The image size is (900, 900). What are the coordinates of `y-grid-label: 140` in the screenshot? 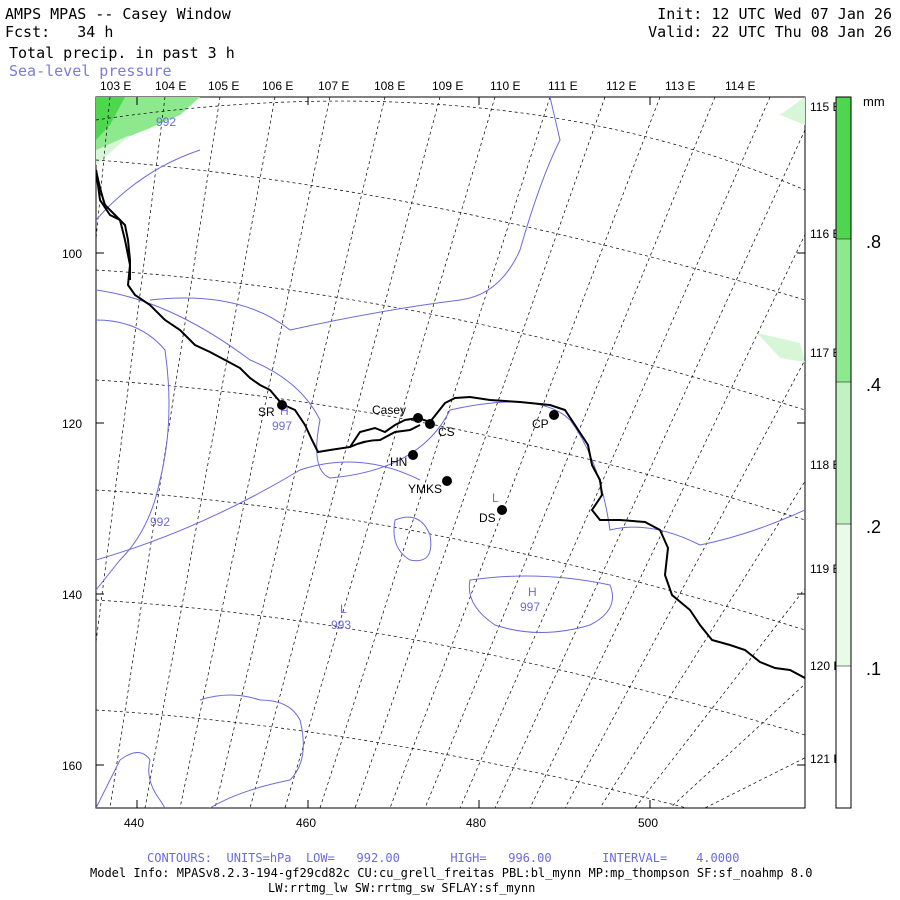 It's located at (72, 595).